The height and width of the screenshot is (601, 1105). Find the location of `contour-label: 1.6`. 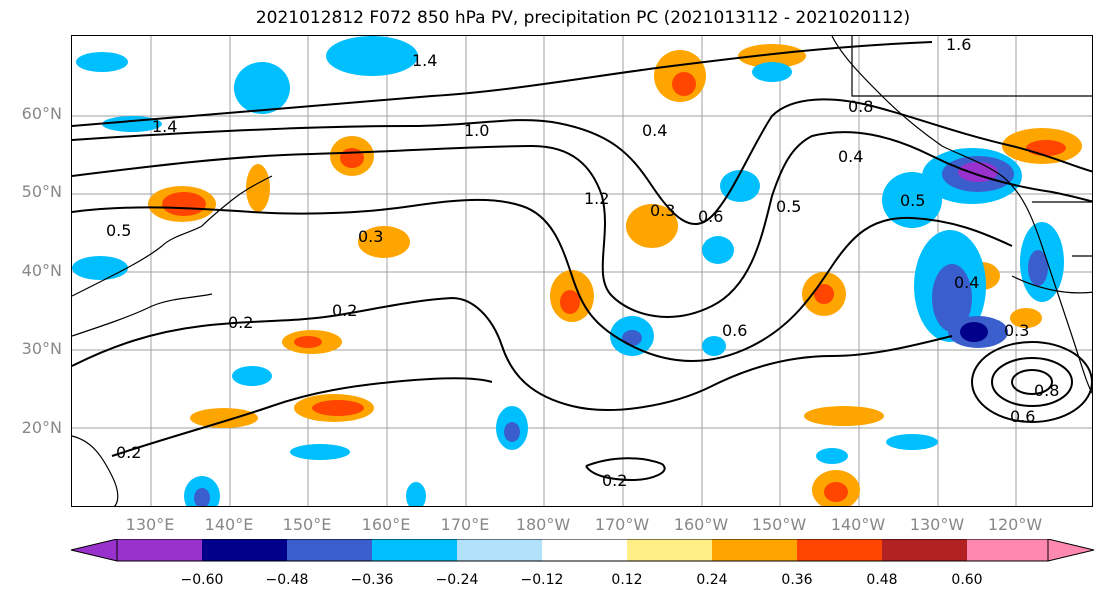

contour-label: 1.6 is located at coordinates (958, 45).